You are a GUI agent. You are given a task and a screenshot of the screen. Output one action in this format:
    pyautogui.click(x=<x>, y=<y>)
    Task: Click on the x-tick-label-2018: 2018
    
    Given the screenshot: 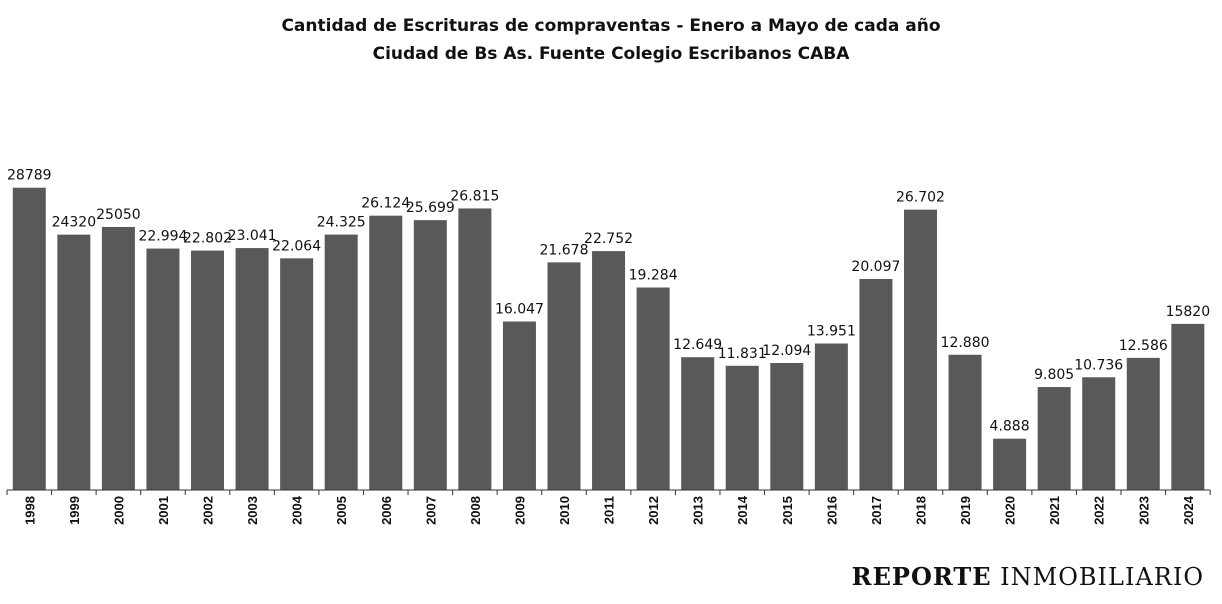 What is the action you would take?
    pyautogui.click(x=920, y=510)
    